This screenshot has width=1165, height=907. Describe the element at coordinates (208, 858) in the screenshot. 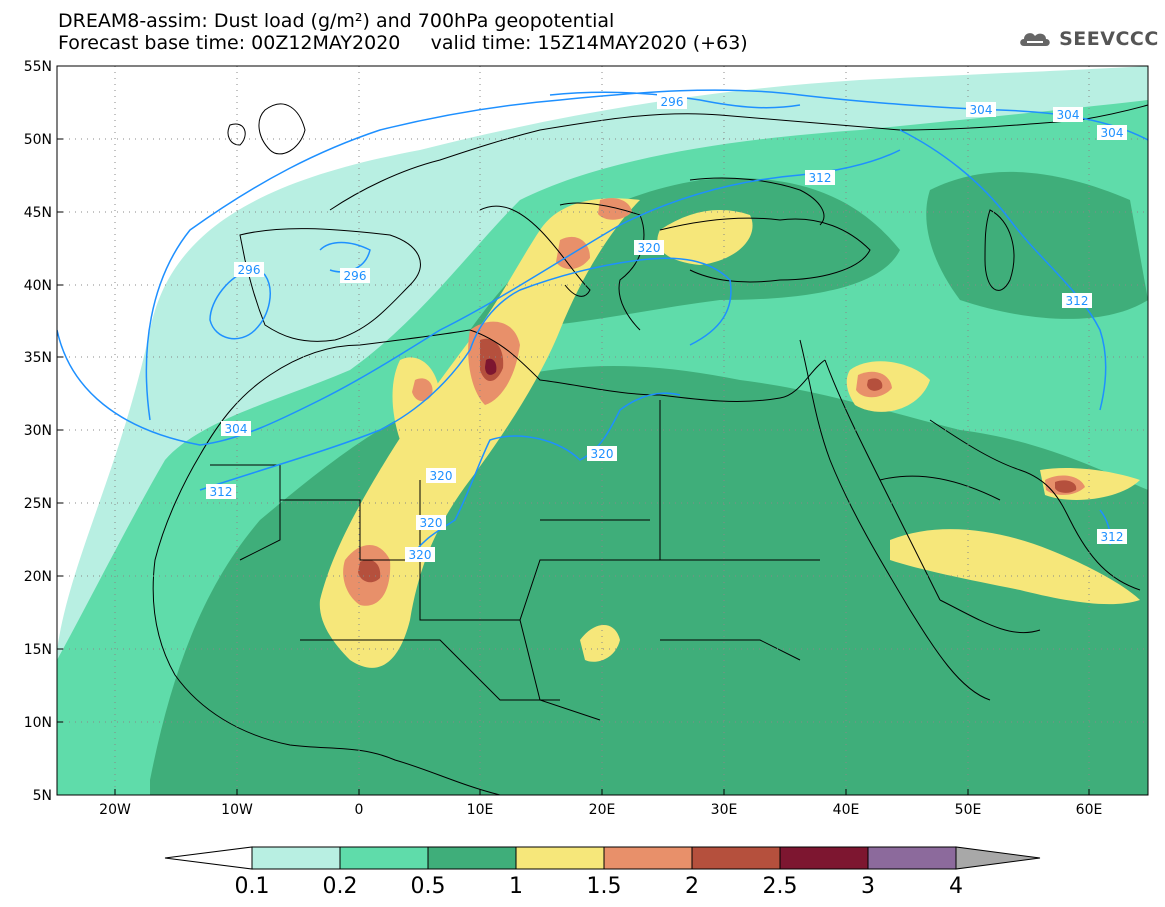

I see `colorbar-low-arrow` at that location.